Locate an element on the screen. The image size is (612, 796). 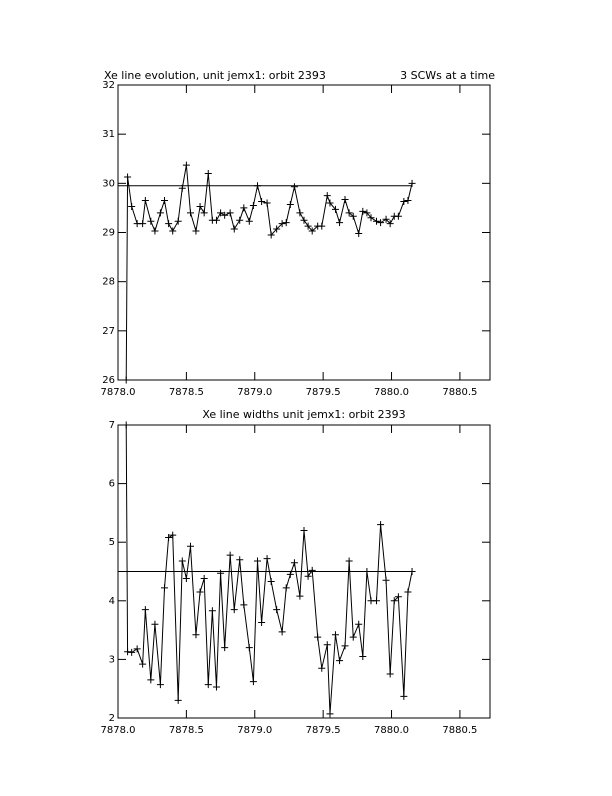
x-tick-label: 7880.5 is located at coordinates (459, 392).